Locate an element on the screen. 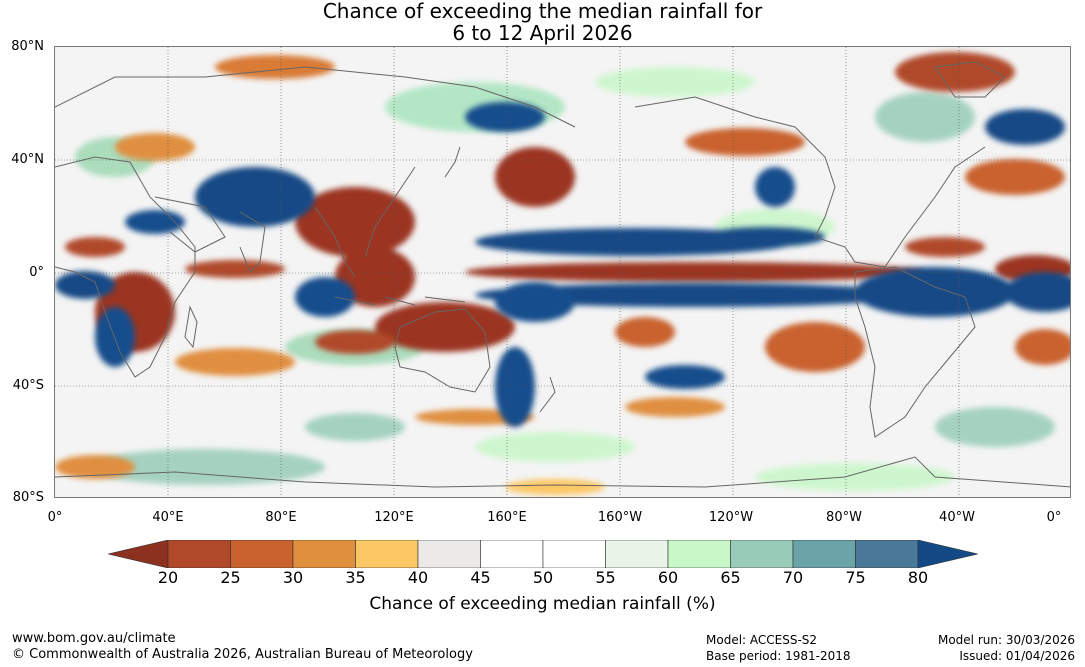  lat-label-80n: 80°N is located at coordinates (27, 46).